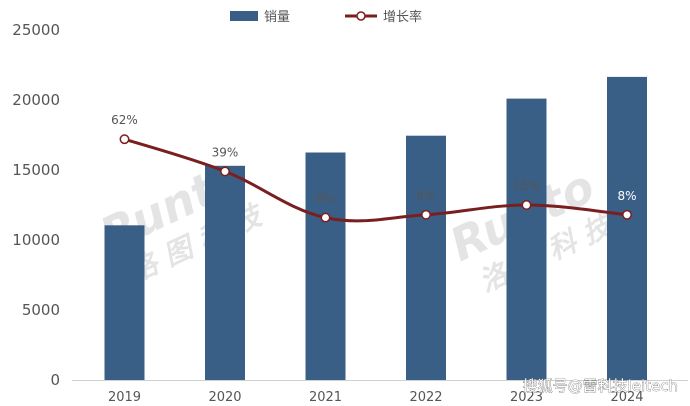 The height and width of the screenshot is (406, 690). Describe the element at coordinates (225, 152) in the screenshot. I see `growth-data-label: 39%` at that location.